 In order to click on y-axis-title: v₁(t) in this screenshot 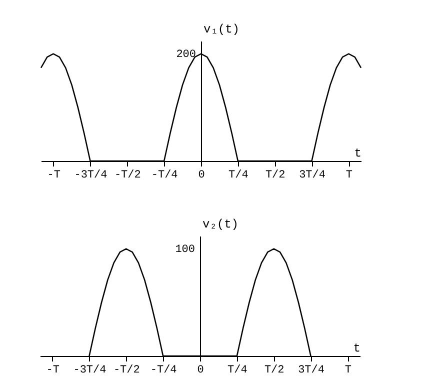, I will do `click(222, 29)`.